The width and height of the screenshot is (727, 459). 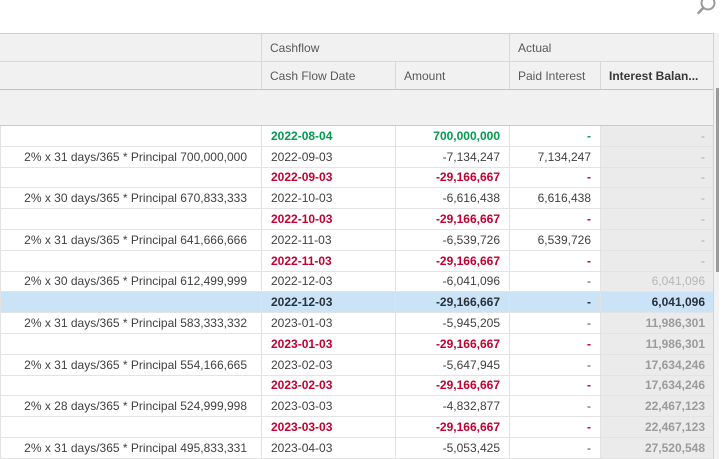 I want to click on interest-formula-text: 2% x 31 days/365 * Principal 495,833,331, so click(x=135, y=447).